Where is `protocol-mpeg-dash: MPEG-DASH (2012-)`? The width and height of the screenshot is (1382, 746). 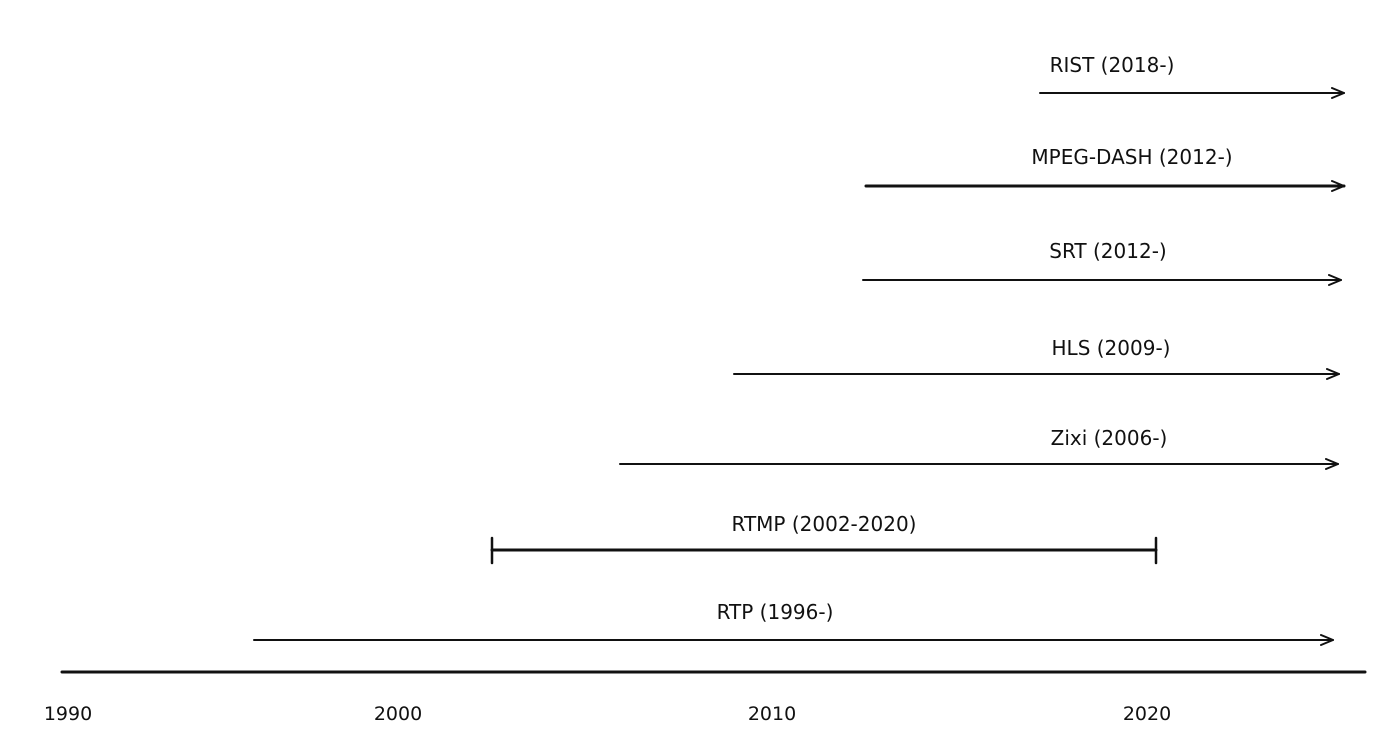 protocol-mpeg-dash: MPEG-DASH (2012-) is located at coordinates (1105, 168).